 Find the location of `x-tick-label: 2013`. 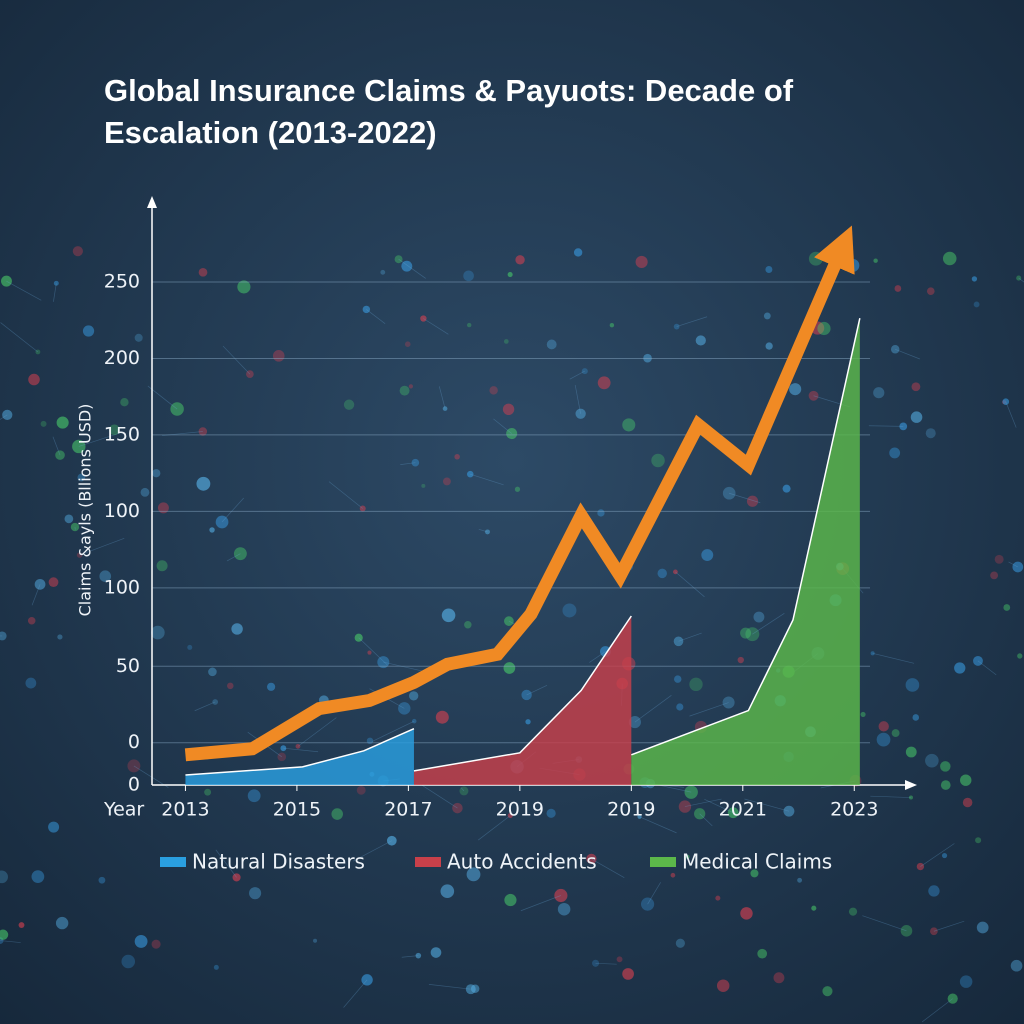

x-tick-label: 2013 is located at coordinates (185, 810).